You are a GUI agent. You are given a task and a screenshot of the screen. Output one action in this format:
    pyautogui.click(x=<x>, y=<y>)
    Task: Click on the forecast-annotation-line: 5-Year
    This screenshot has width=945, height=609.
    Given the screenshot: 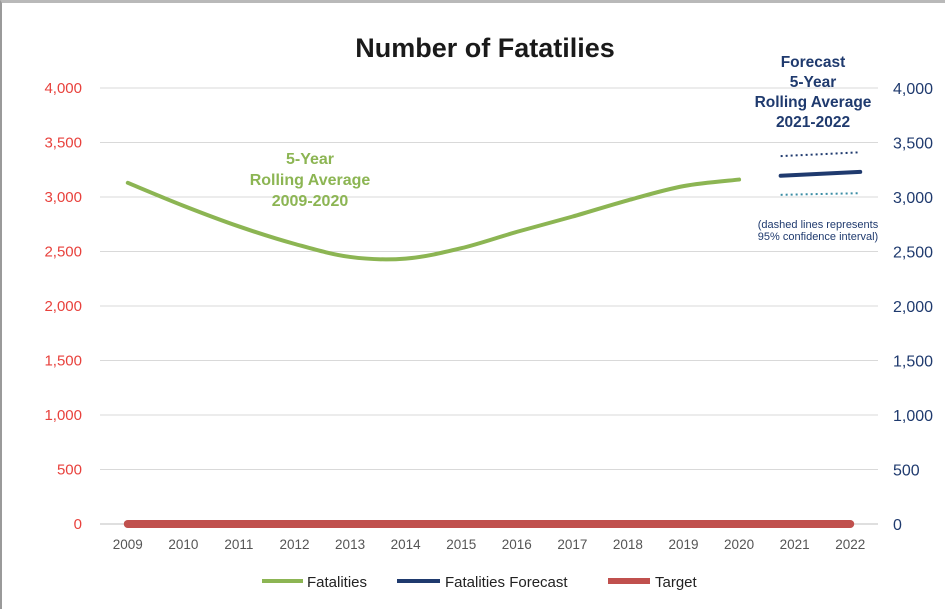 What is the action you would take?
    pyautogui.click(x=813, y=82)
    